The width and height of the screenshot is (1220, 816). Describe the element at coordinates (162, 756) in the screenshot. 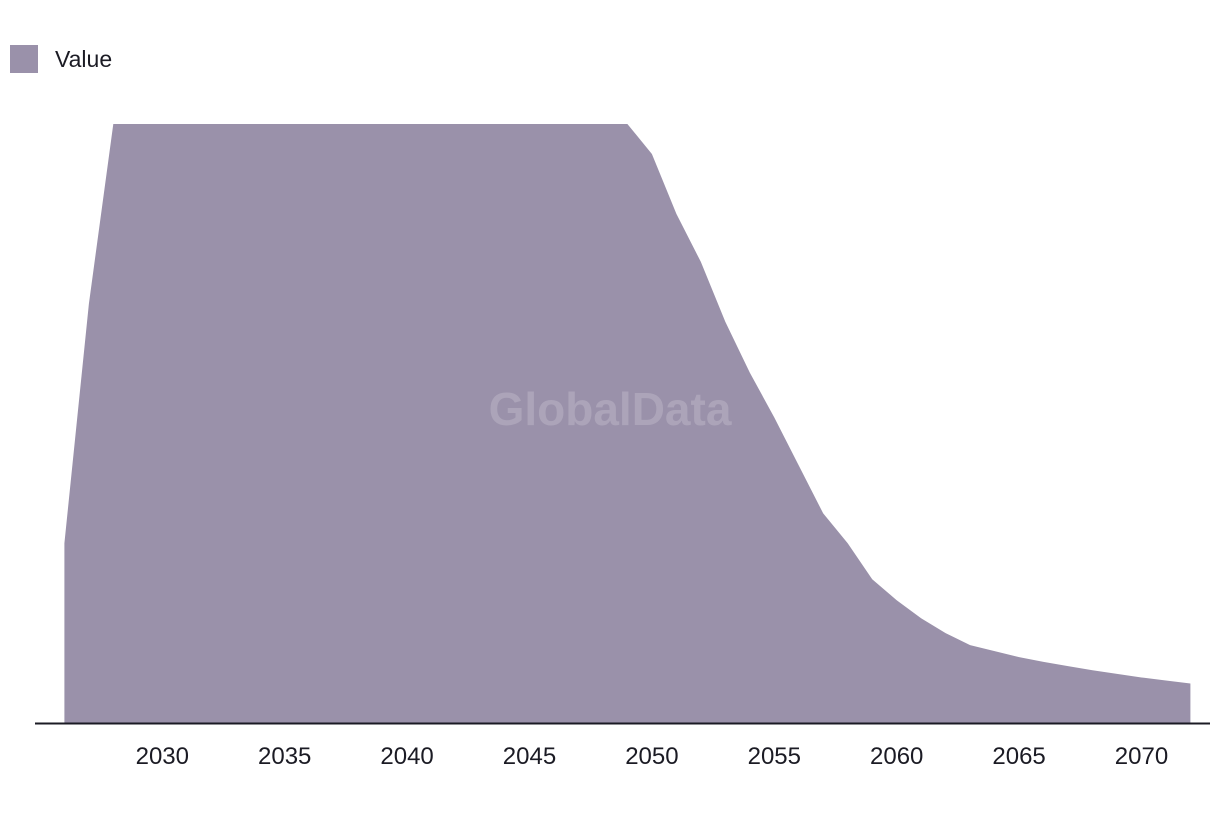

I see `x-tick-label: 2030` at that location.